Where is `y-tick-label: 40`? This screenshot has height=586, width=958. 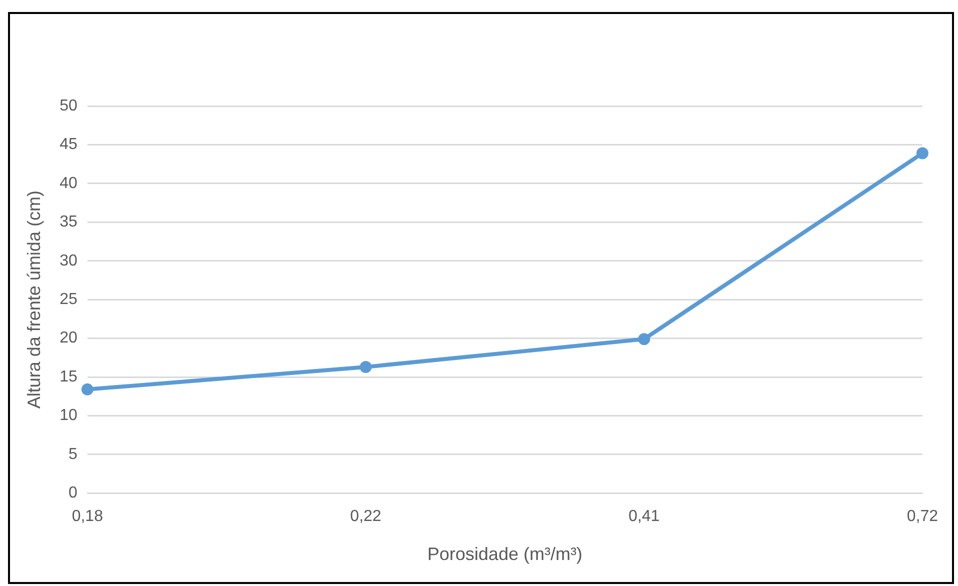
y-tick-label: 40 is located at coordinates (69, 183).